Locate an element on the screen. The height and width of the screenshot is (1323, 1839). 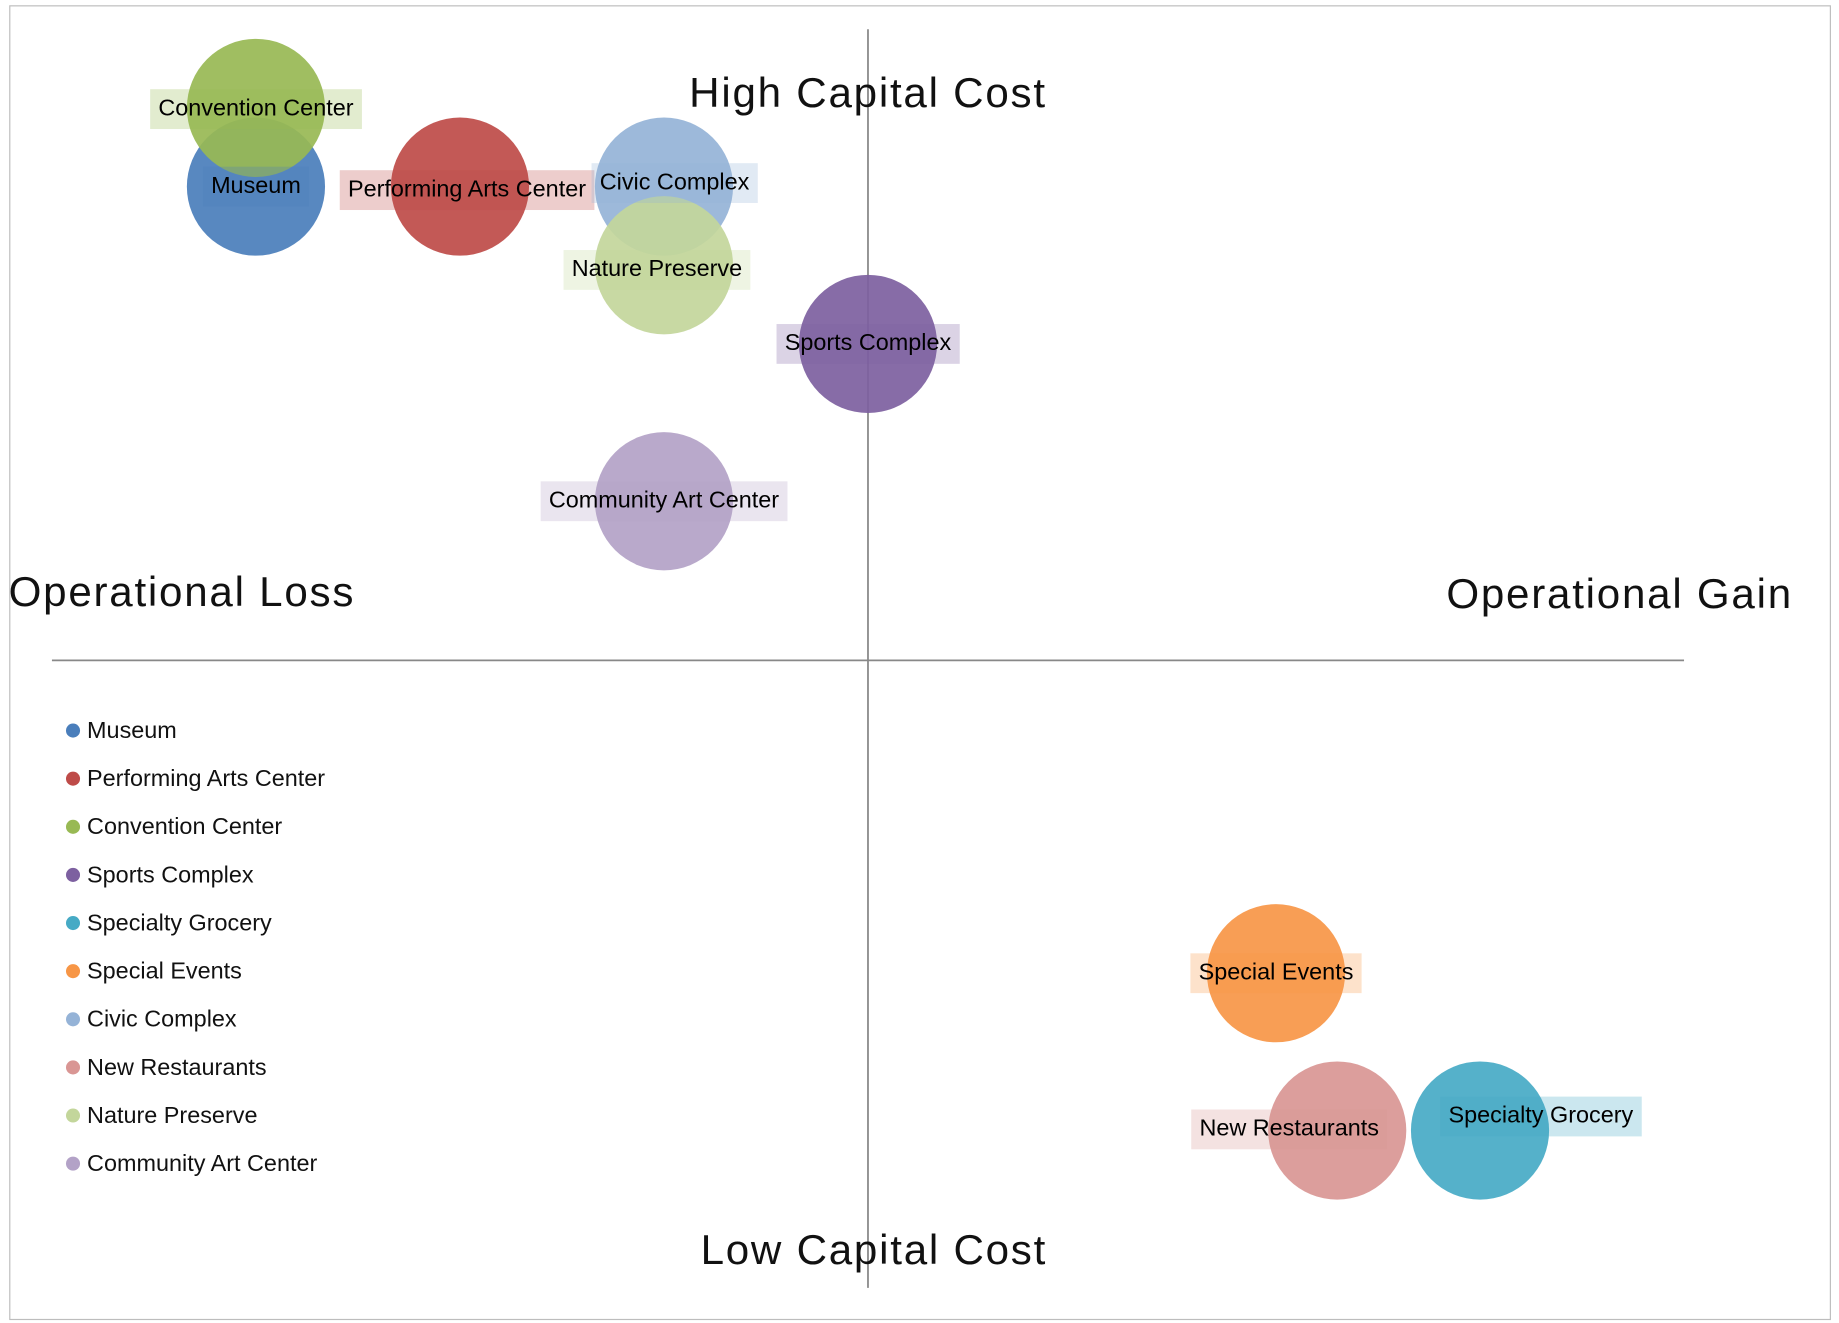
legend-label: Community Art Center is located at coordinates (202, 1163).